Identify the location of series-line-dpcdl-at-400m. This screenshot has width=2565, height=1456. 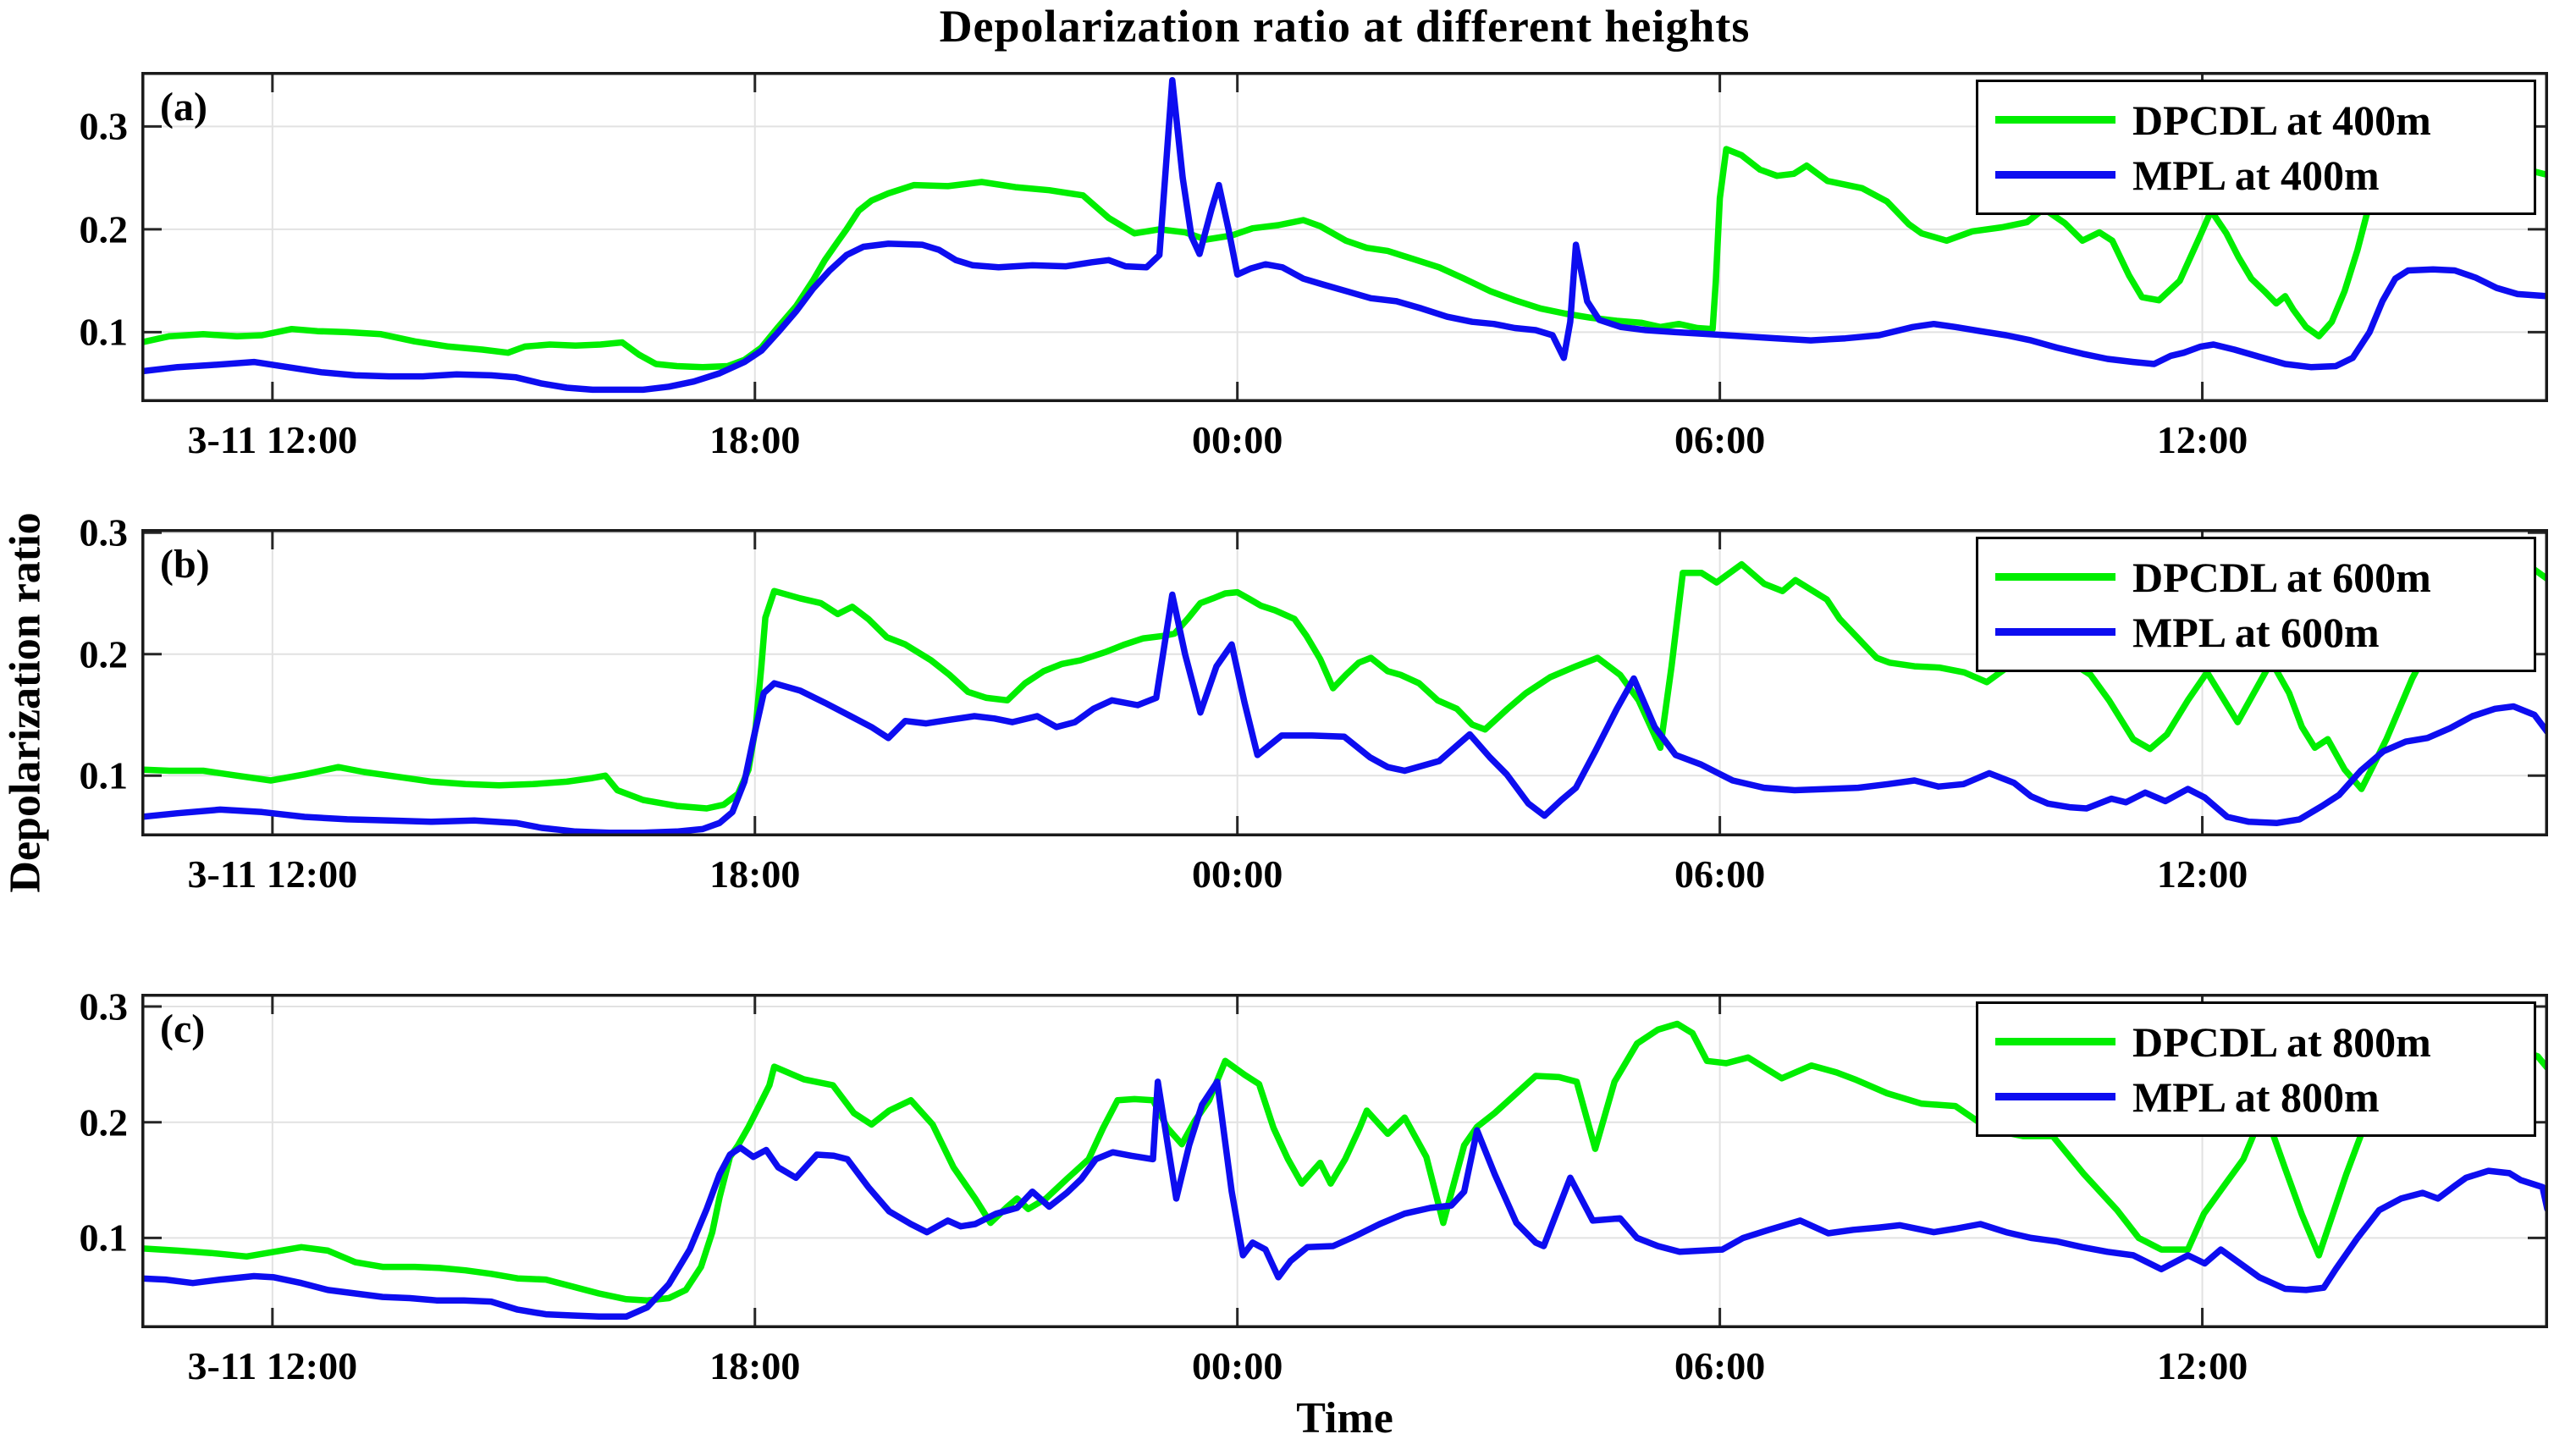
(1344, 258).